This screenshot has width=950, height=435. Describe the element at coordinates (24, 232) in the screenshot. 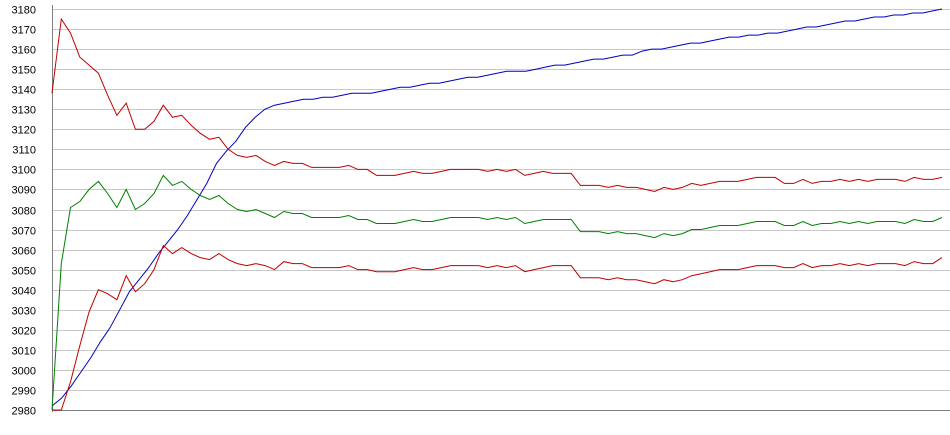

I see `y-tick-label: 3070` at that location.